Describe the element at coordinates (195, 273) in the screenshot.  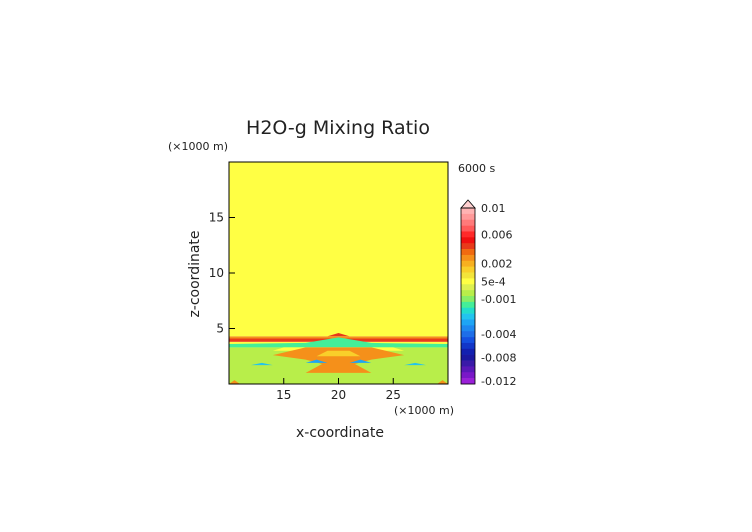
I see `y-axis-label: z-coordinate` at that location.